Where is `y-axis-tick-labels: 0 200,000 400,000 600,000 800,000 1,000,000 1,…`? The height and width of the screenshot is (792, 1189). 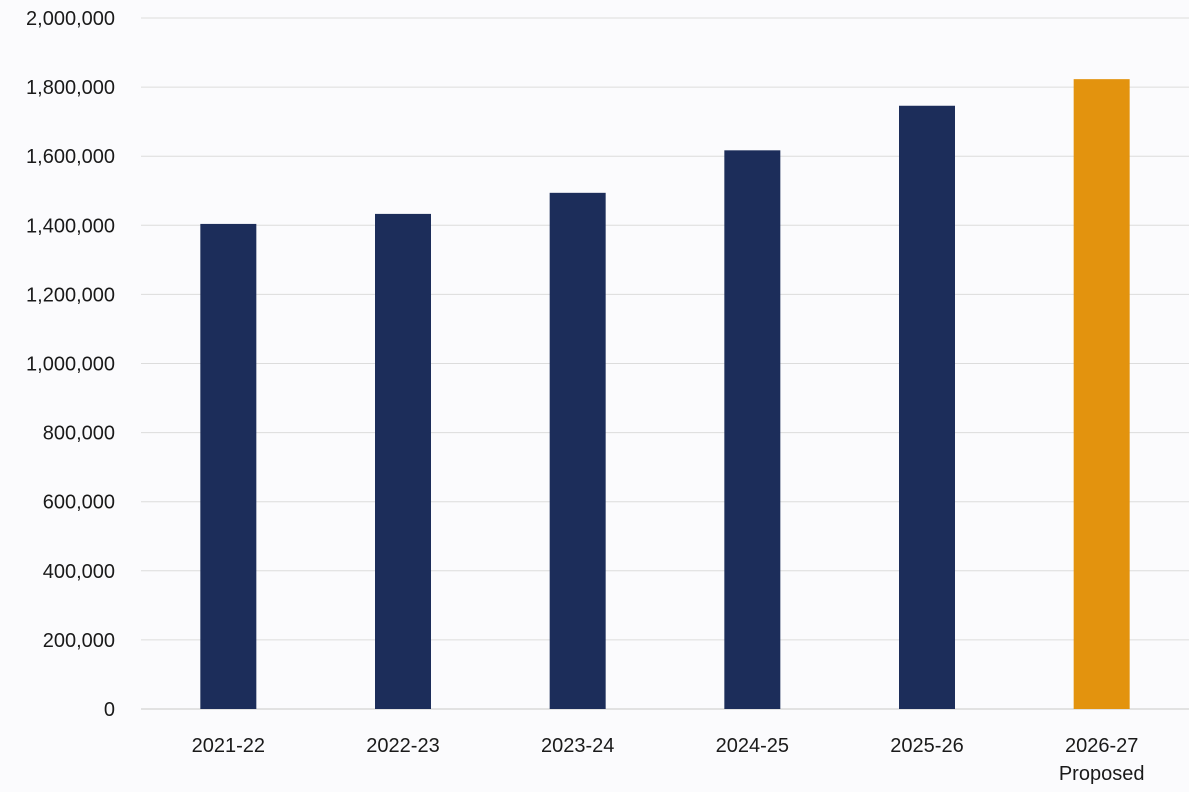 y-axis-tick-labels: 0 200,000 400,000 600,000 800,000 1,000,000 1,… is located at coordinates (70, 364).